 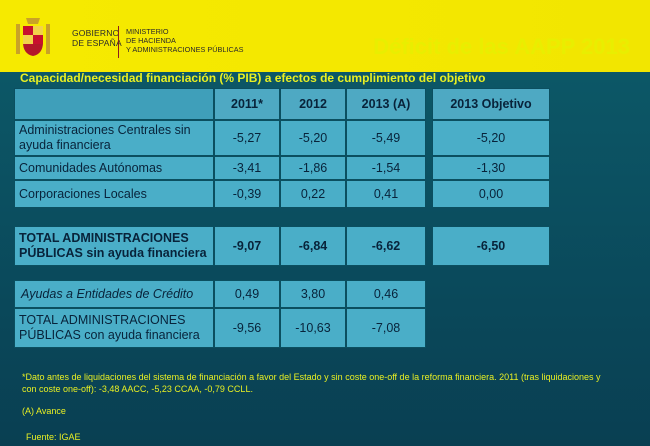 What do you see at coordinates (313, 194) in the screenshot?
I see `cell-ccll-2012: 0,22` at bounding box center [313, 194].